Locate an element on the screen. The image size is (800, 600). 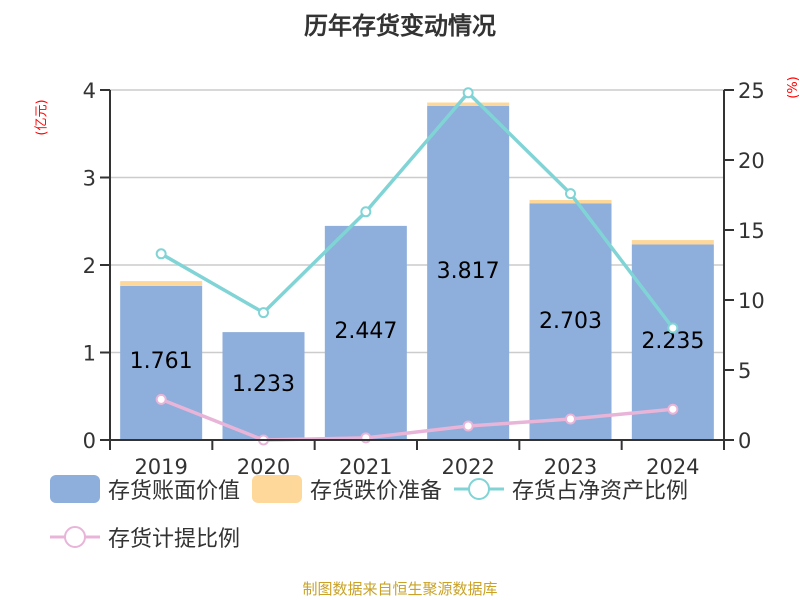
bar-value-label: 1.233 is located at coordinates (263, 384).